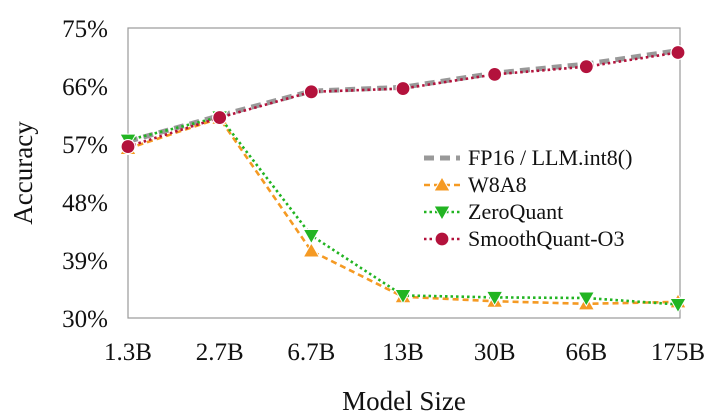  Describe the element at coordinates (128, 352) in the screenshot. I see `x-tick-label: 1.3B` at that location.